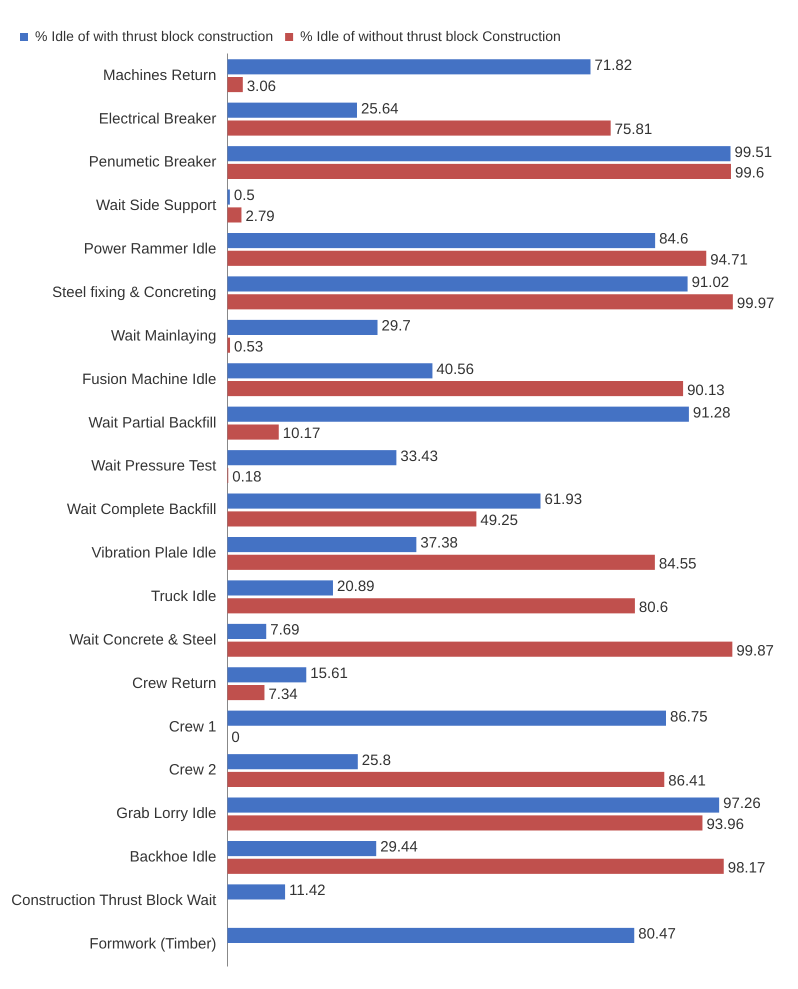 This screenshot has height=989, width=798. Describe the element at coordinates (742, 803) in the screenshot. I see `data-label: 97.26` at that location.